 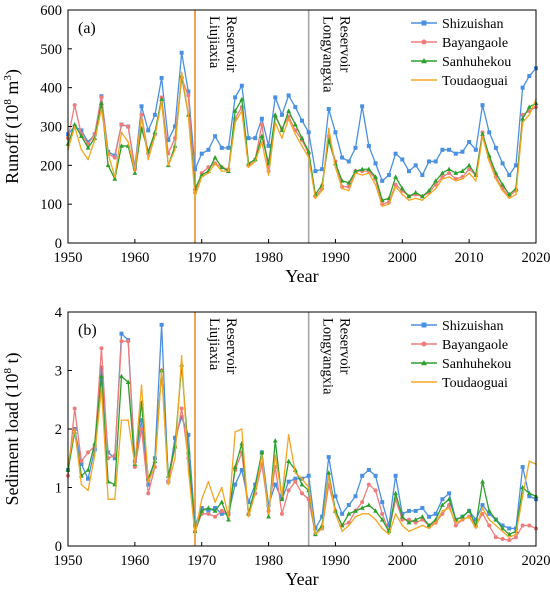 I want to click on y-tick-label: 600, so click(x=51, y=11).